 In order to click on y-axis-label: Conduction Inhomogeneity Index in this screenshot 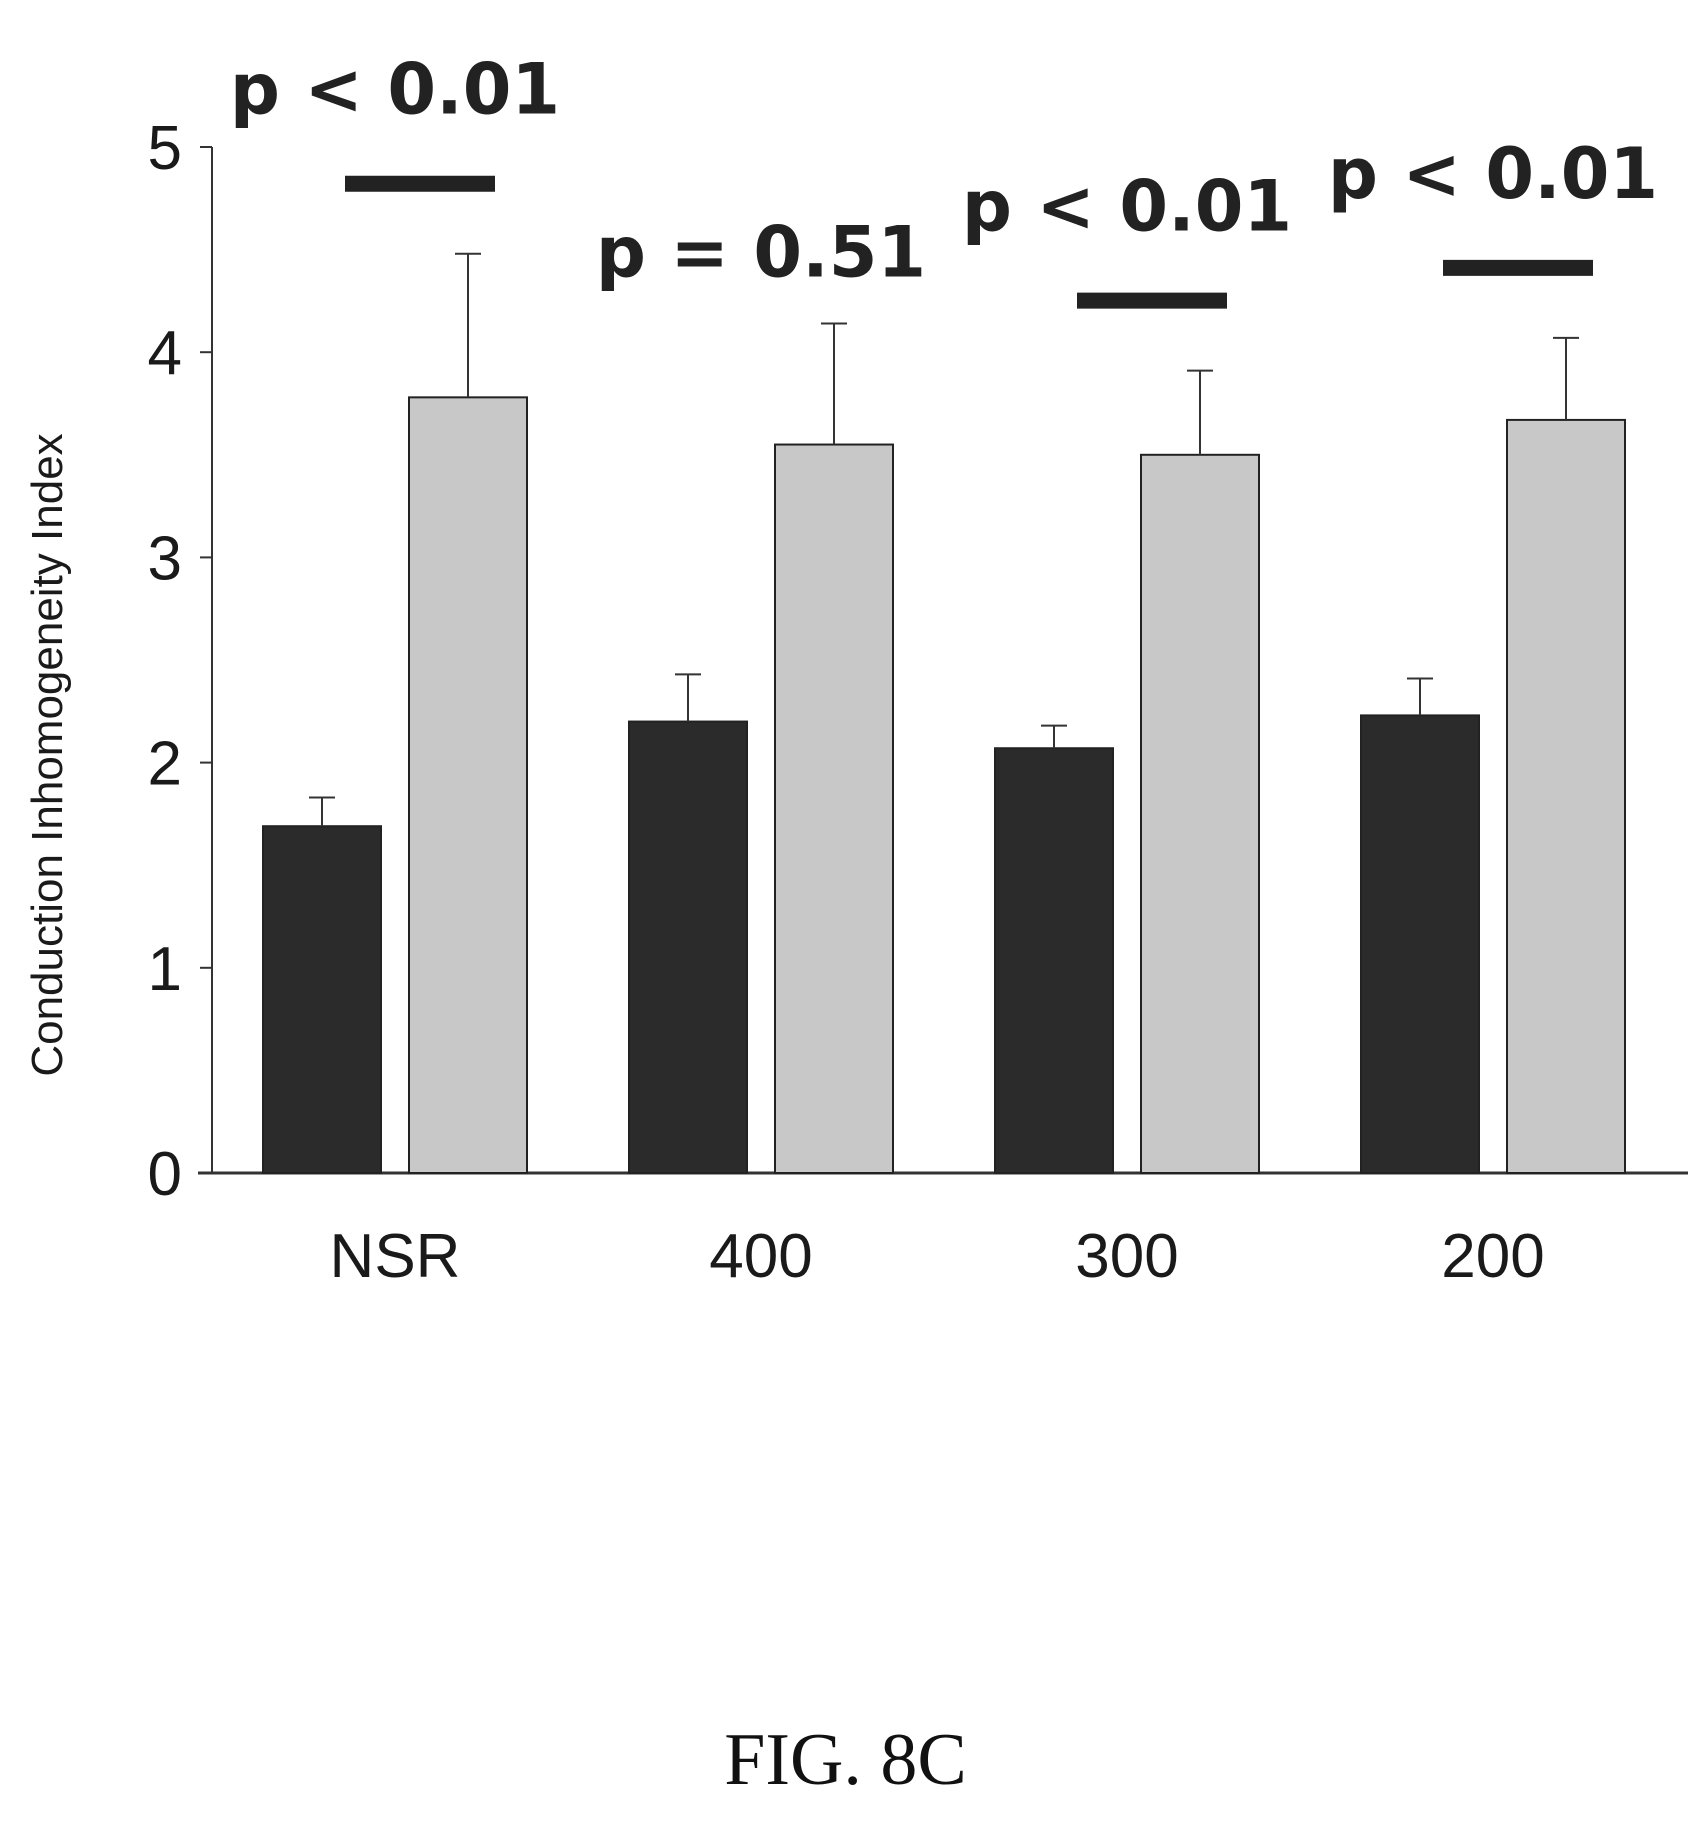, I will do `click(47, 754)`.